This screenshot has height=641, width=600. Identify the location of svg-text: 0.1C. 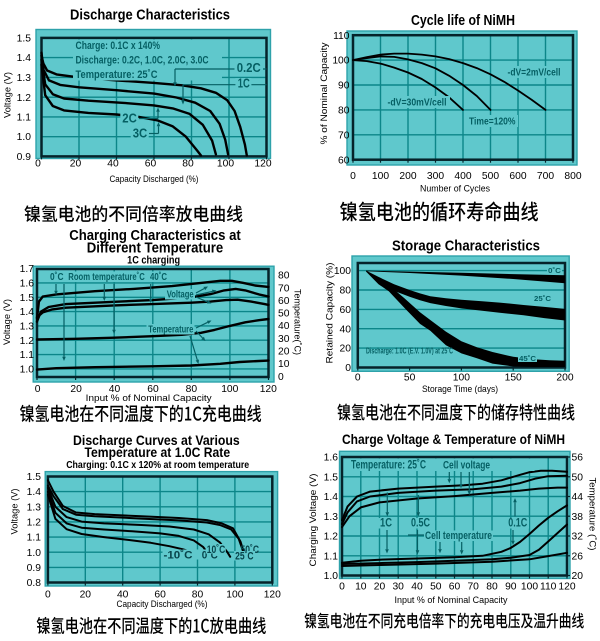
(517, 524).